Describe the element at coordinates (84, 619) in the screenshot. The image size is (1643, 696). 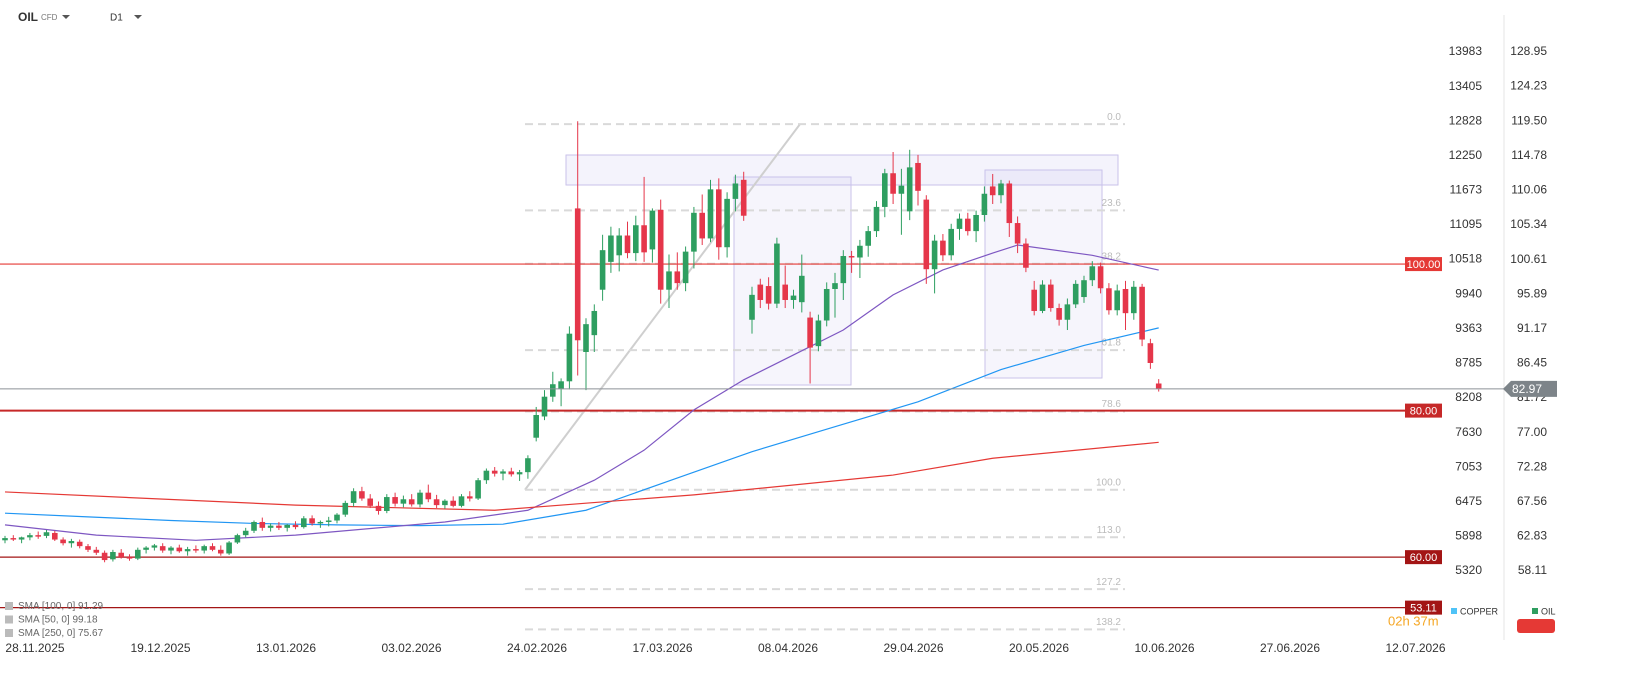
I see `legend-value: 99.18` at that location.